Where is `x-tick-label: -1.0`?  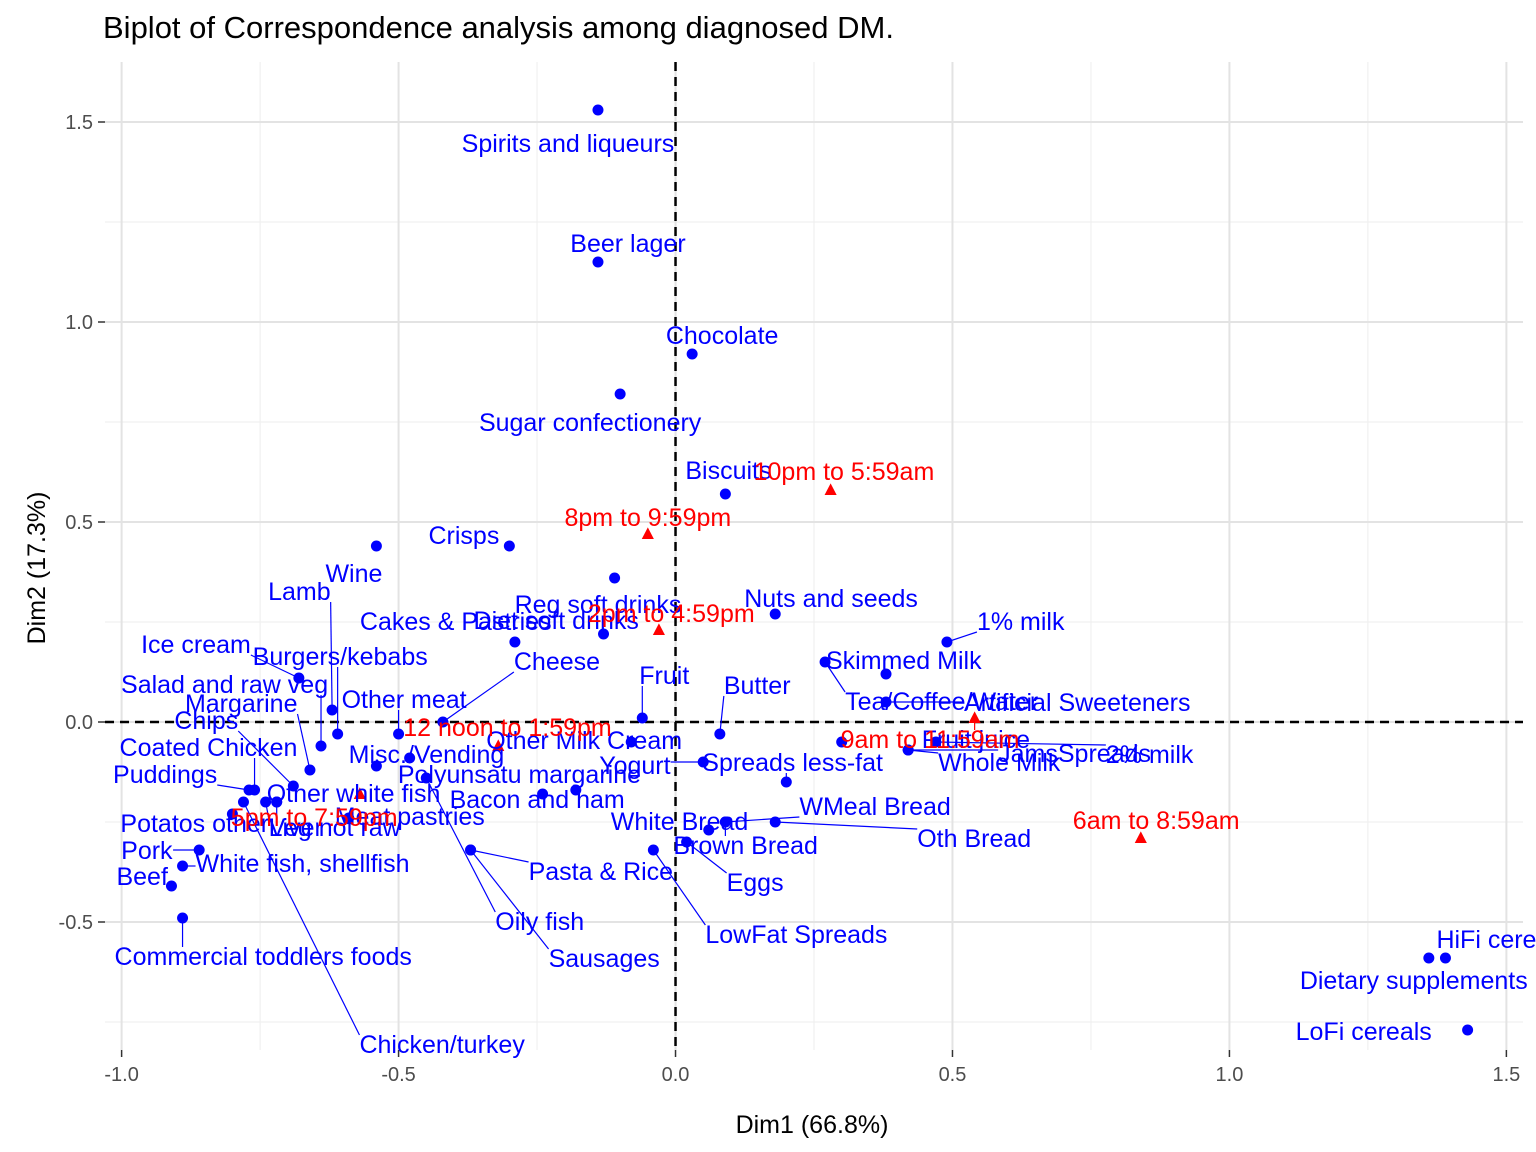
x-tick-label: -1.0 is located at coordinates (121, 1075).